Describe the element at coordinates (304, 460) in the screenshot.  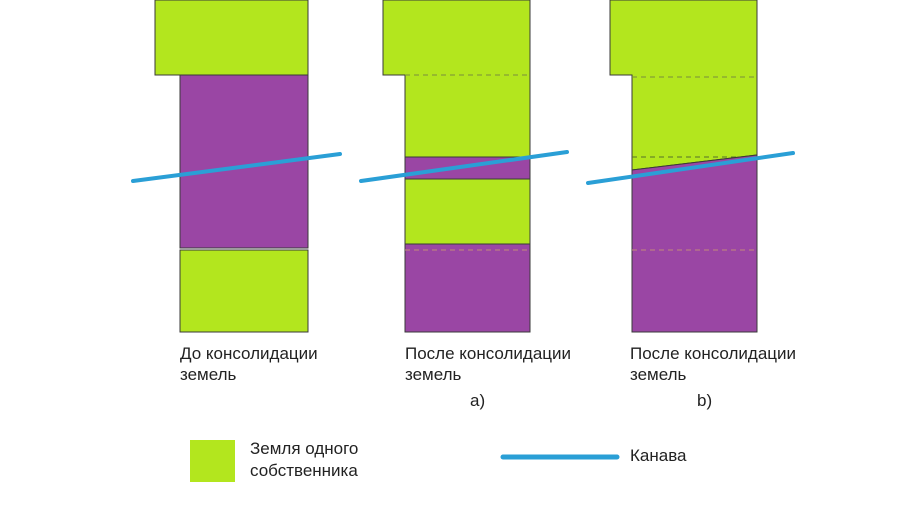
I see `legend-label-owner-land: Земля одного собственника` at that location.